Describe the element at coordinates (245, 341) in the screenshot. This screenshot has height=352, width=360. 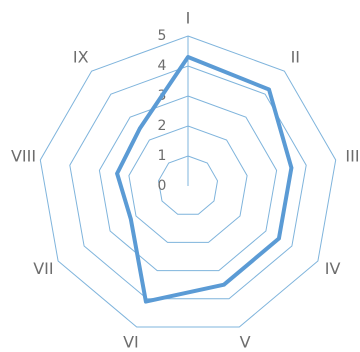
I see `category-label-v: V` at that location.